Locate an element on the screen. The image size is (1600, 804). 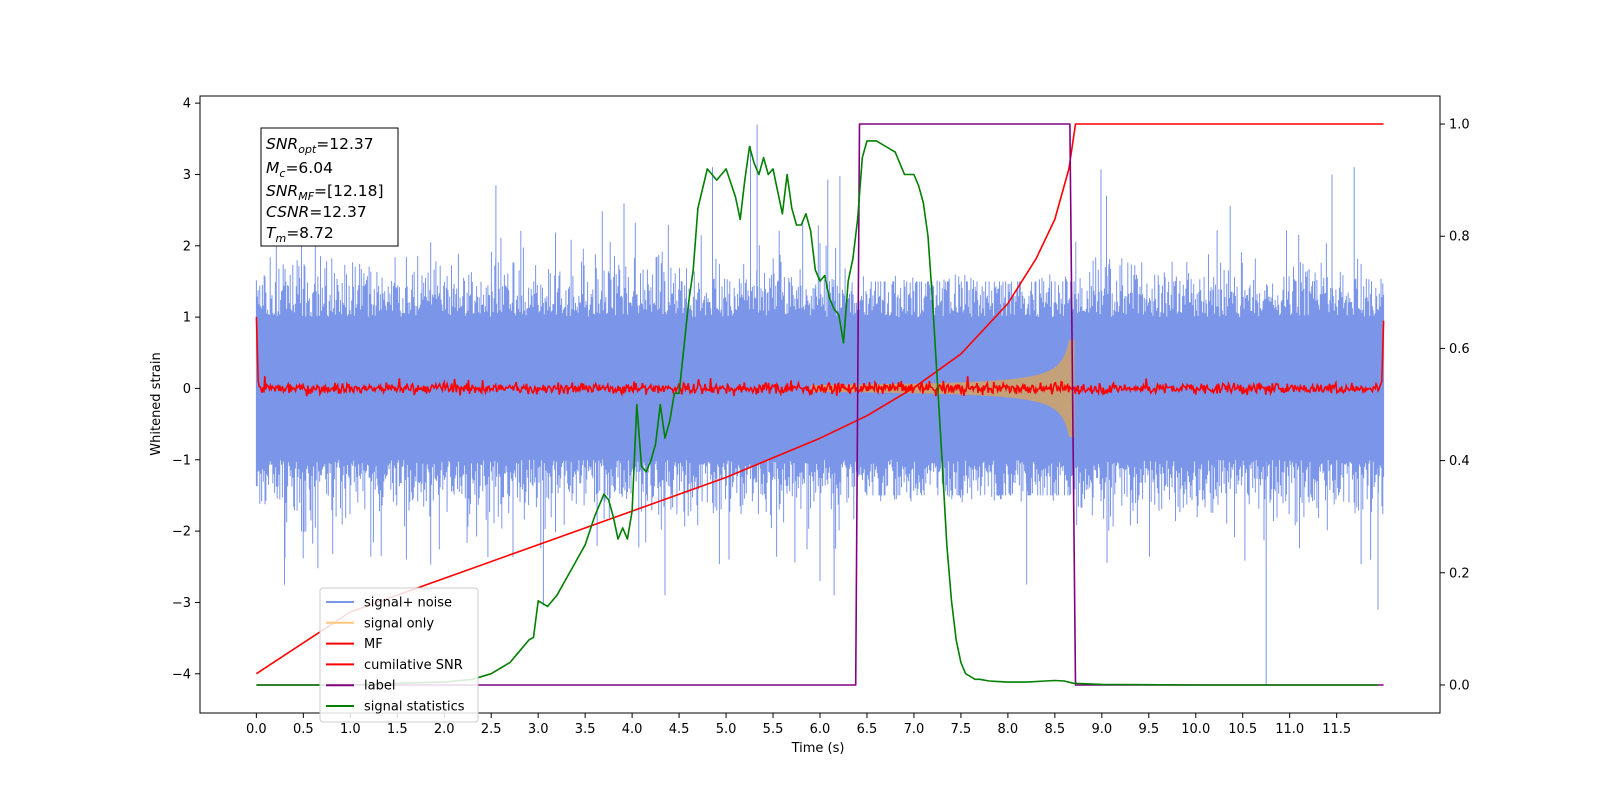
y2-tick-label: 0.4 is located at coordinates (1459, 461).